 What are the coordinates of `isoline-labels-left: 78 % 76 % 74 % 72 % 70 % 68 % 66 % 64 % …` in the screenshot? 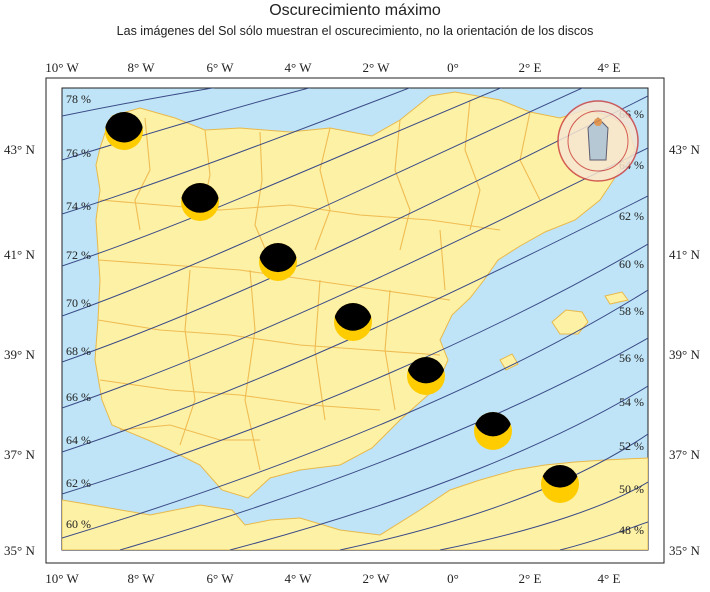 It's located at (78, 311).